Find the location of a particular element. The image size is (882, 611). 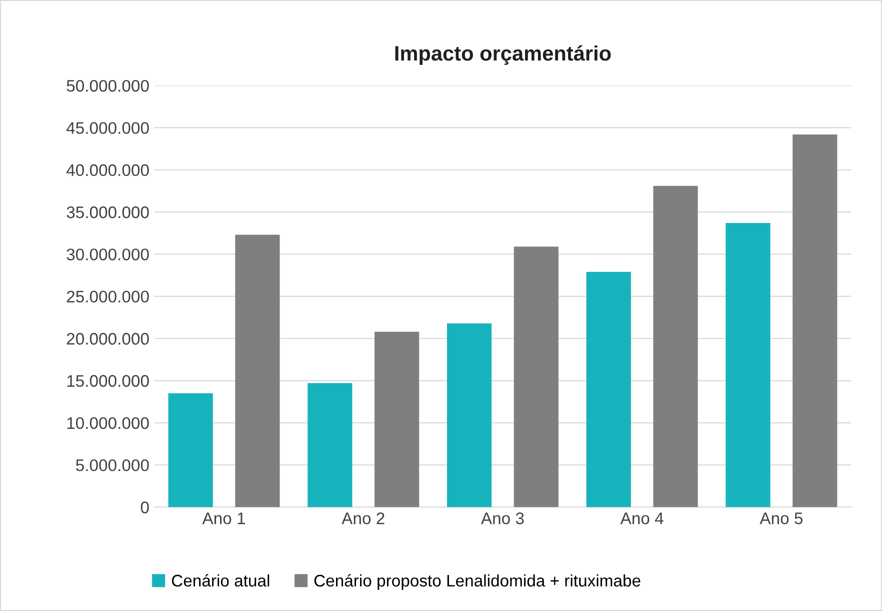

chart-title: Impacto orçamentário is located at coordinates (503, 55).